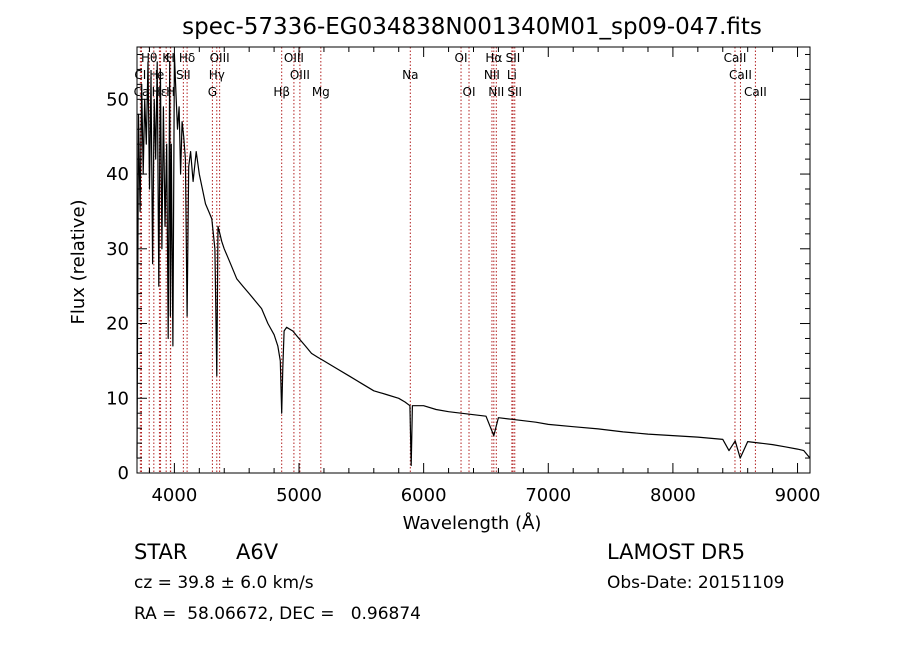 The image size is (900, 649). What do you see at coordinates (294, 58) in the screenshot?
I see `line-label-5: OIII` at bounding box center [294, 58].